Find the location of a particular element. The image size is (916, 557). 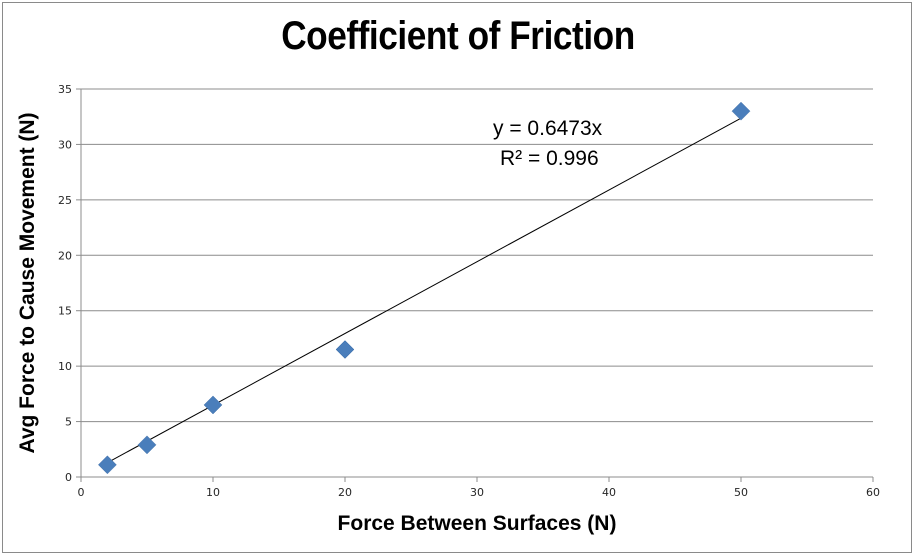

x-tick-label: 20 is located at coordinates (345, 492).